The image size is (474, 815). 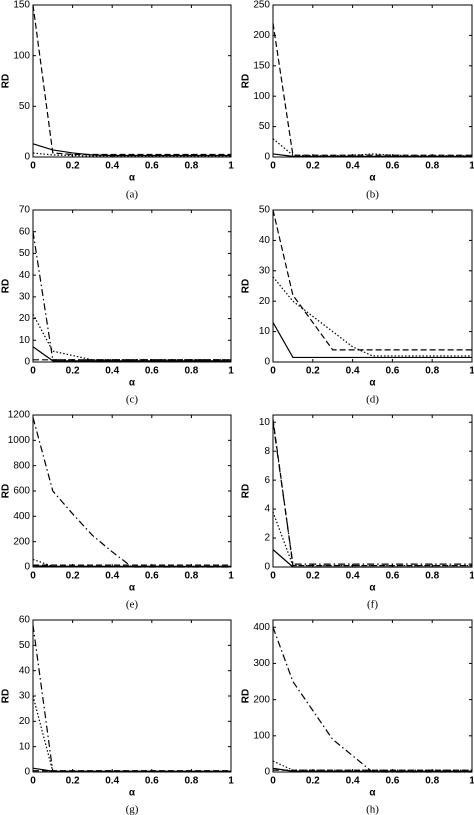 What do you see at coordinates (21, 465) in the screenshot?
I see `y-tick-label: 800` at bounding box center [21, 465].